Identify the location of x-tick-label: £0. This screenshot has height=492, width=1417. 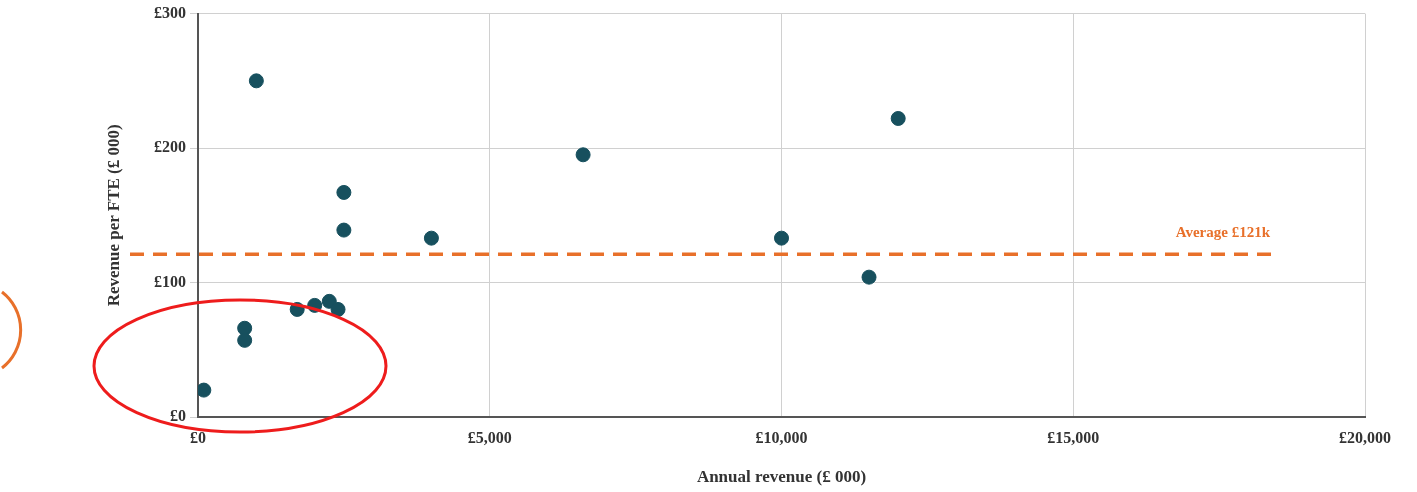
(198, 437).